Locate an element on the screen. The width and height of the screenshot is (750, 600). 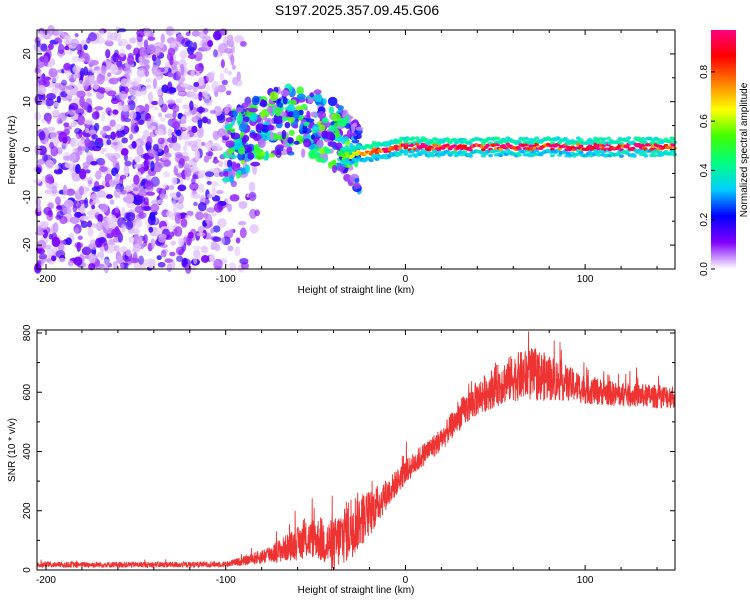
y-tick-label: -10 is located at coordinates (27, 197).